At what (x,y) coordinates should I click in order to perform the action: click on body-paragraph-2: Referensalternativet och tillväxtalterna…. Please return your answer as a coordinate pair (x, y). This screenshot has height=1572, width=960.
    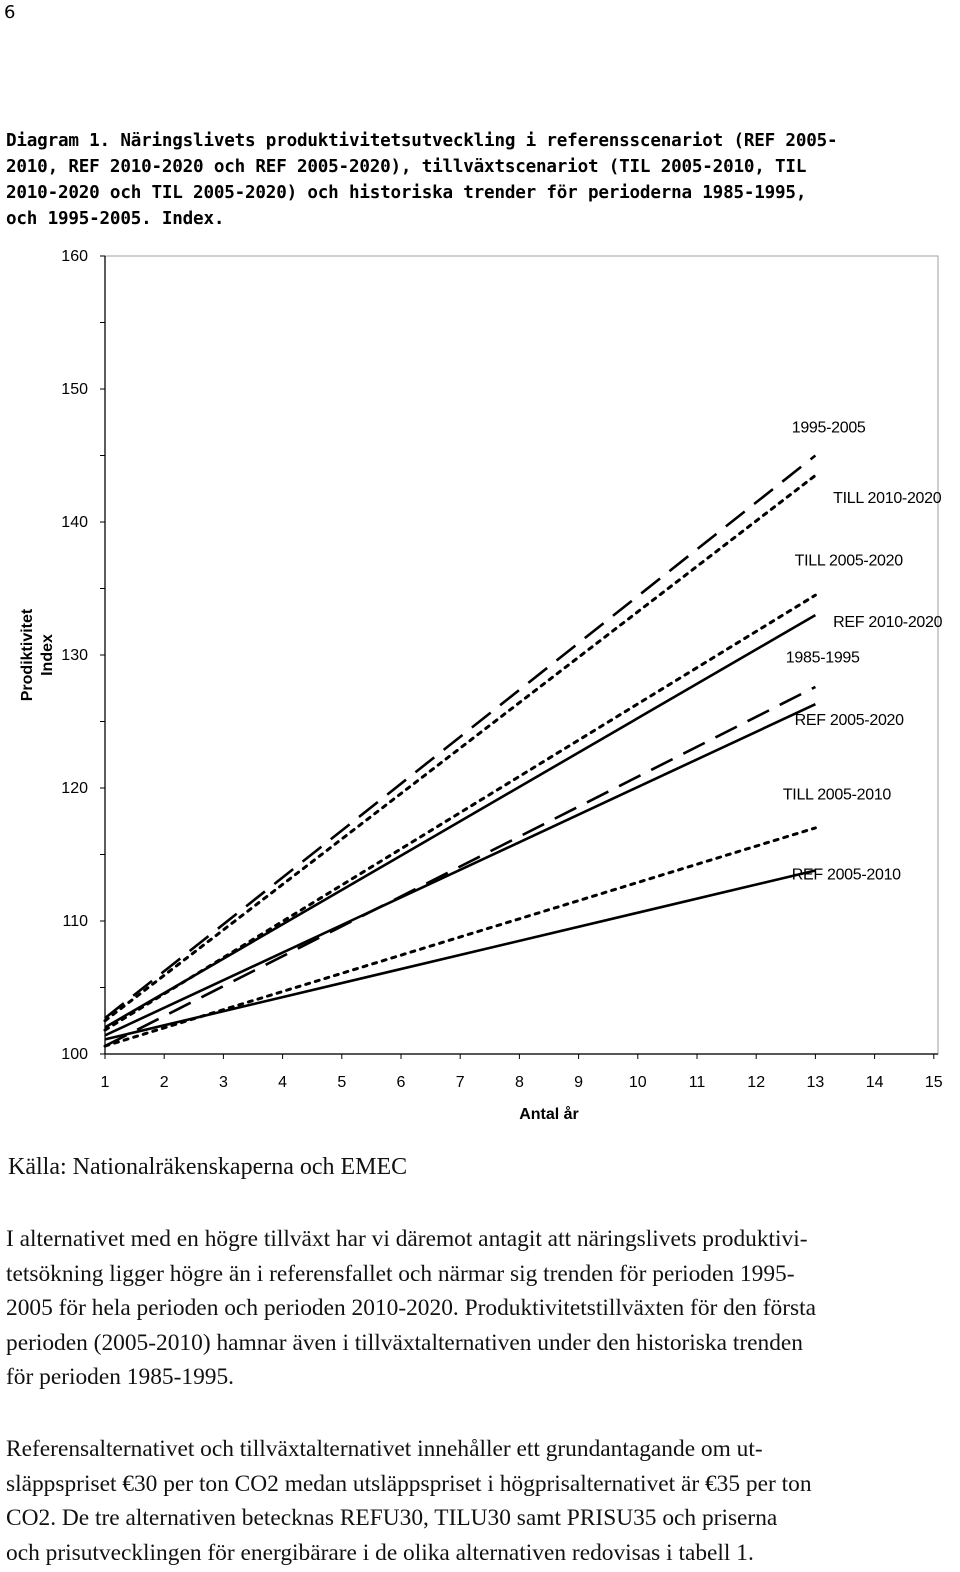
    Looking at the image, I should click on (481, 1501).